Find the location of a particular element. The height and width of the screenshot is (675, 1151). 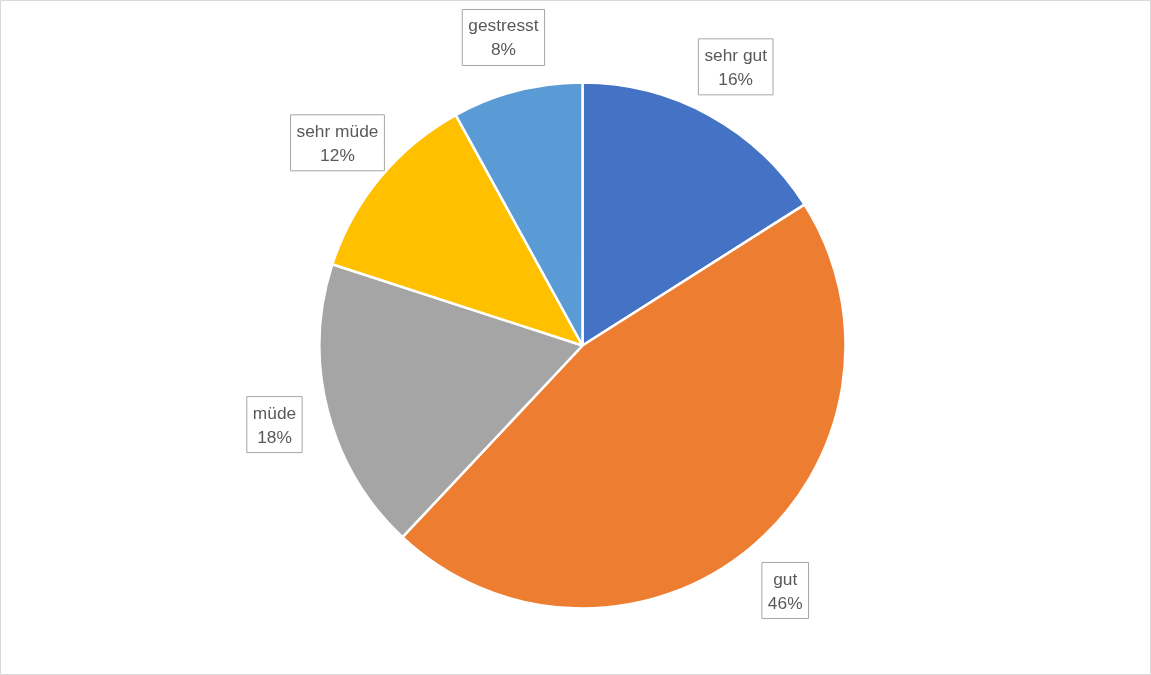

data-label: 18% is located at coordinates (274, 436).